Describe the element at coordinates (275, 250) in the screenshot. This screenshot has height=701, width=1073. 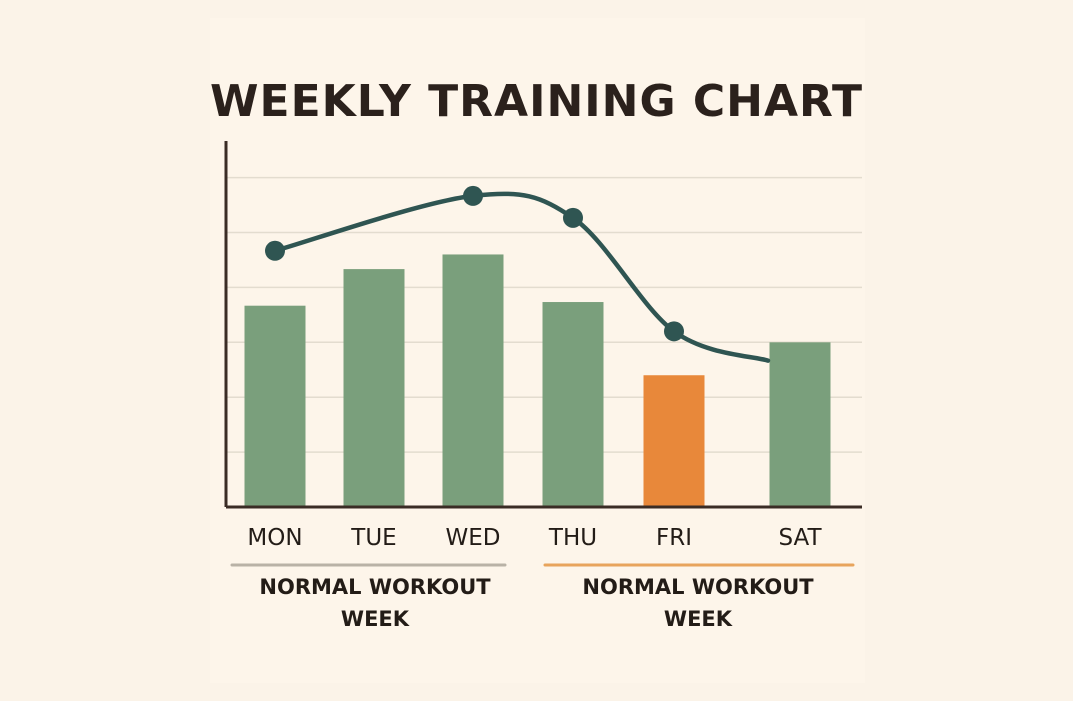
I see `trend-point-mon` at that location.